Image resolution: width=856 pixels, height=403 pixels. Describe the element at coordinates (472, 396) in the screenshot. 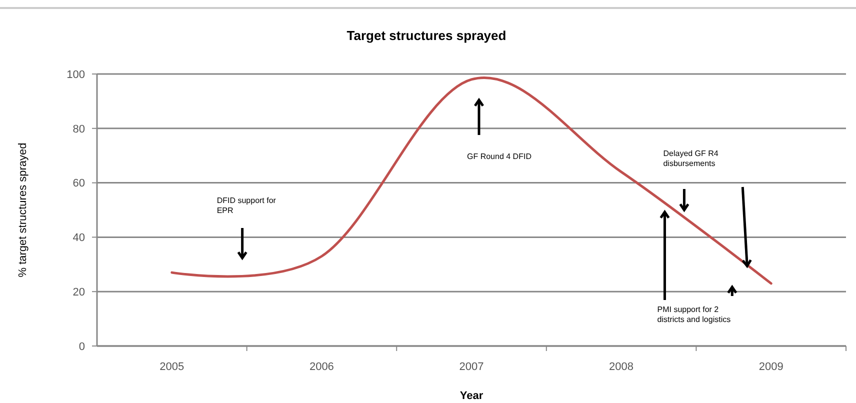

I see `x-axis-title: Year` at that location.